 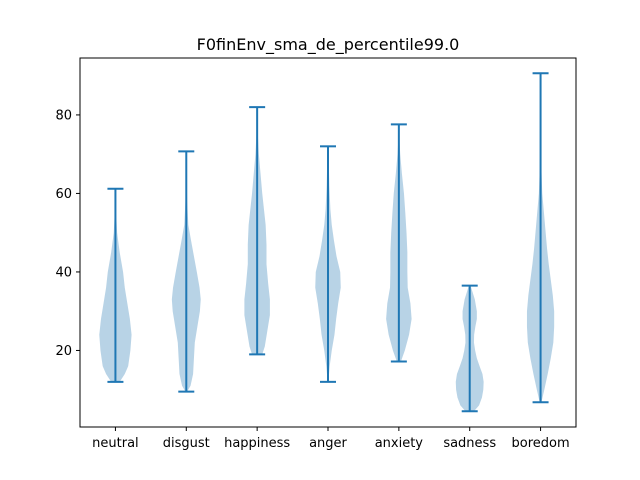 What do you see at coordinates (63, 351) in the screenshot?
I see `y-tick-label-20: 20` at bounding box center [63, 351].